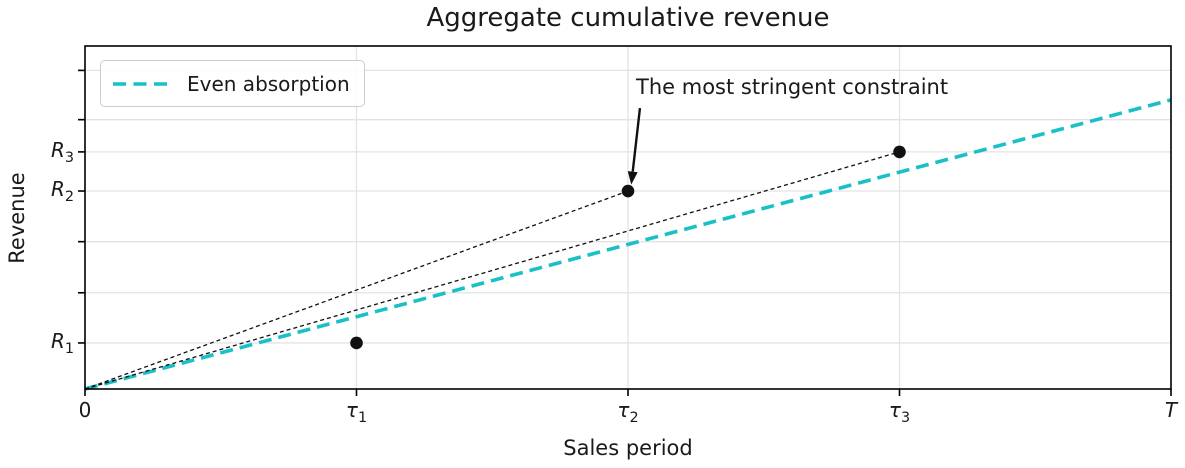 The height and width of the screenshot is (468, 1185). What do you see at coordinates (268, 83) in the screenshot?
I see `legend-item-label: Even absorption` at bounding box center [268, 83].